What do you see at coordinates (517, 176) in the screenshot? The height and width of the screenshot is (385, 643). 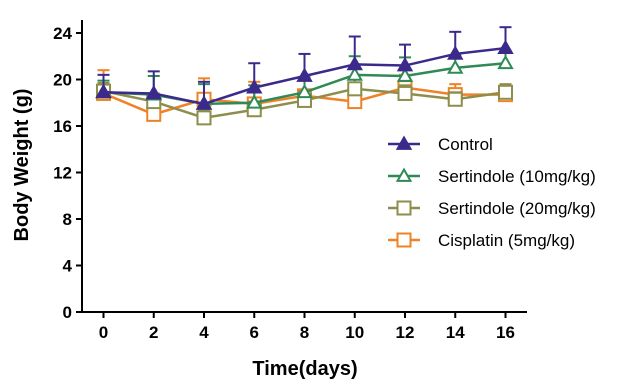 I see `legend-label: Sertindole (10mg/kg)` at bounding box center [517, 176].